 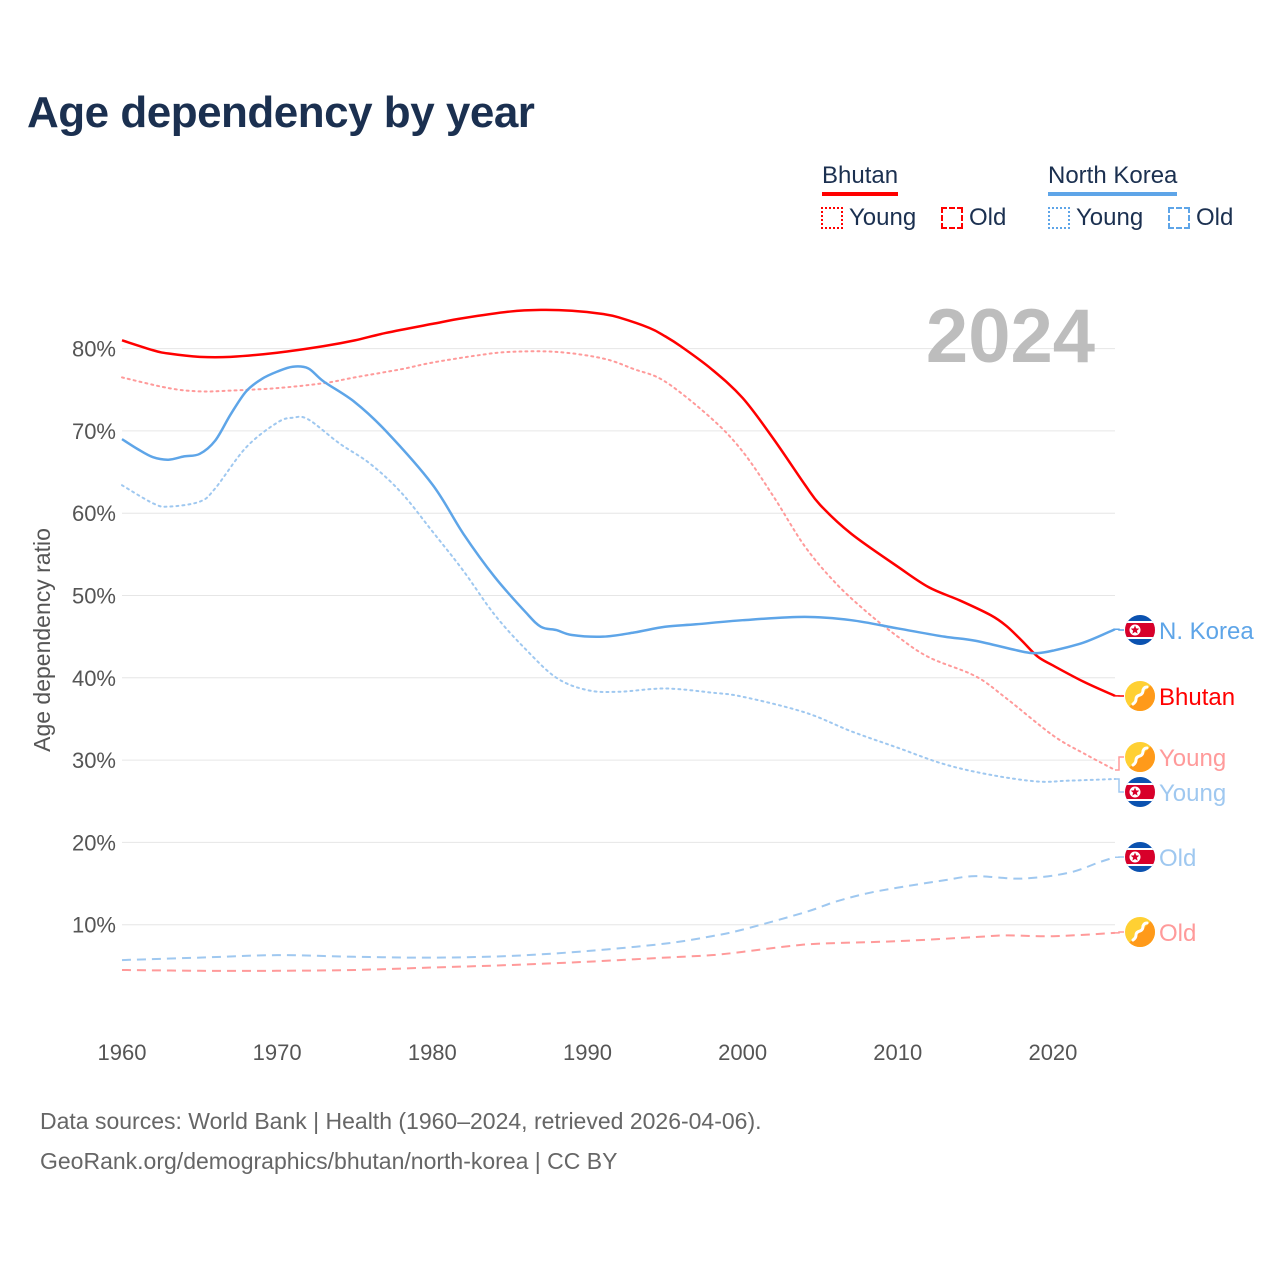 What do you see at coordinates (618, 951) in the screenshot?
I see `series-line-bhutan-old` at bounding box center [618, 951].